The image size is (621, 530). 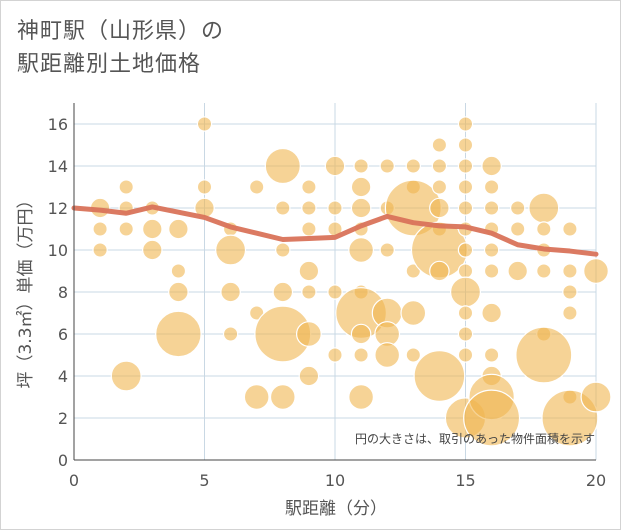 What do you see at coordinates (74, 480) in the screenshot?
I see `x-tick-label: 0` at bounding box center [74, 480].